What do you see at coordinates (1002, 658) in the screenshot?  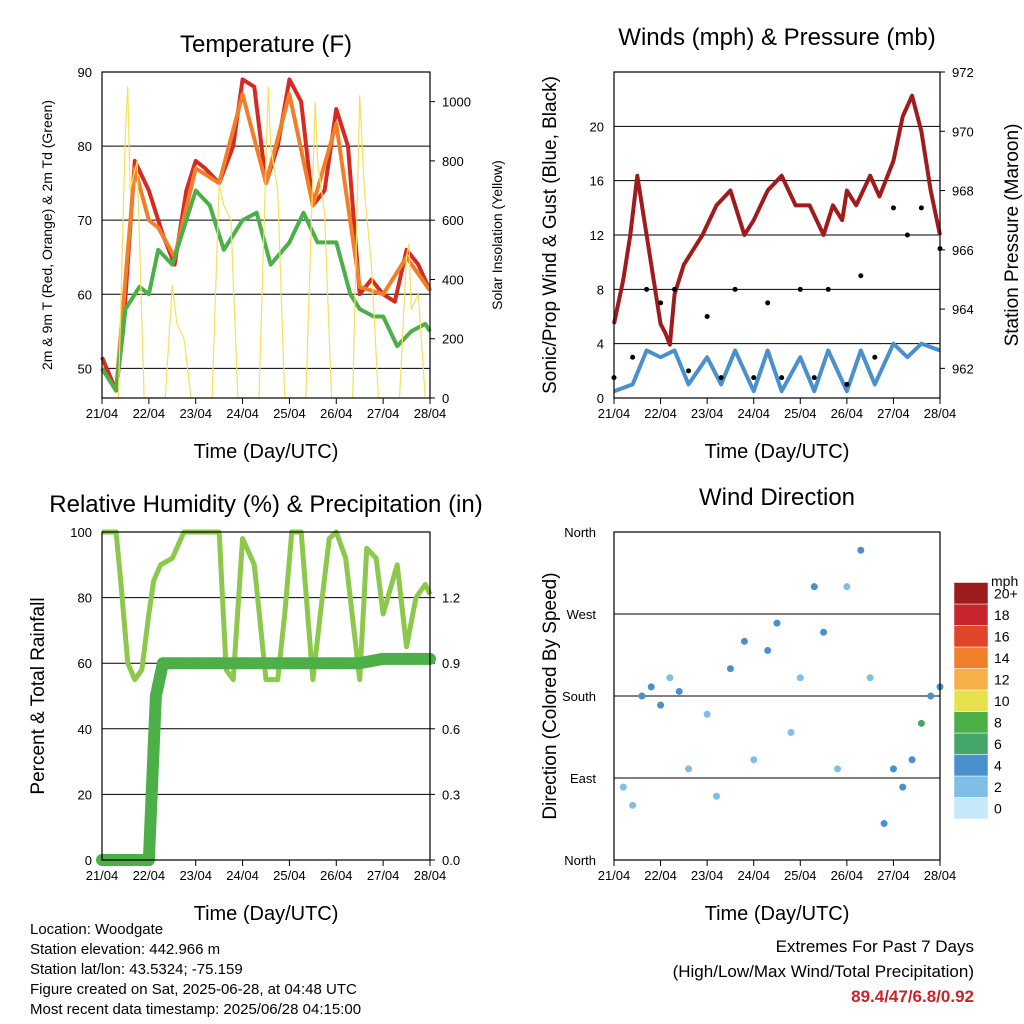 I see `colorbar-label: 14` at bounding box center [1002, 658].